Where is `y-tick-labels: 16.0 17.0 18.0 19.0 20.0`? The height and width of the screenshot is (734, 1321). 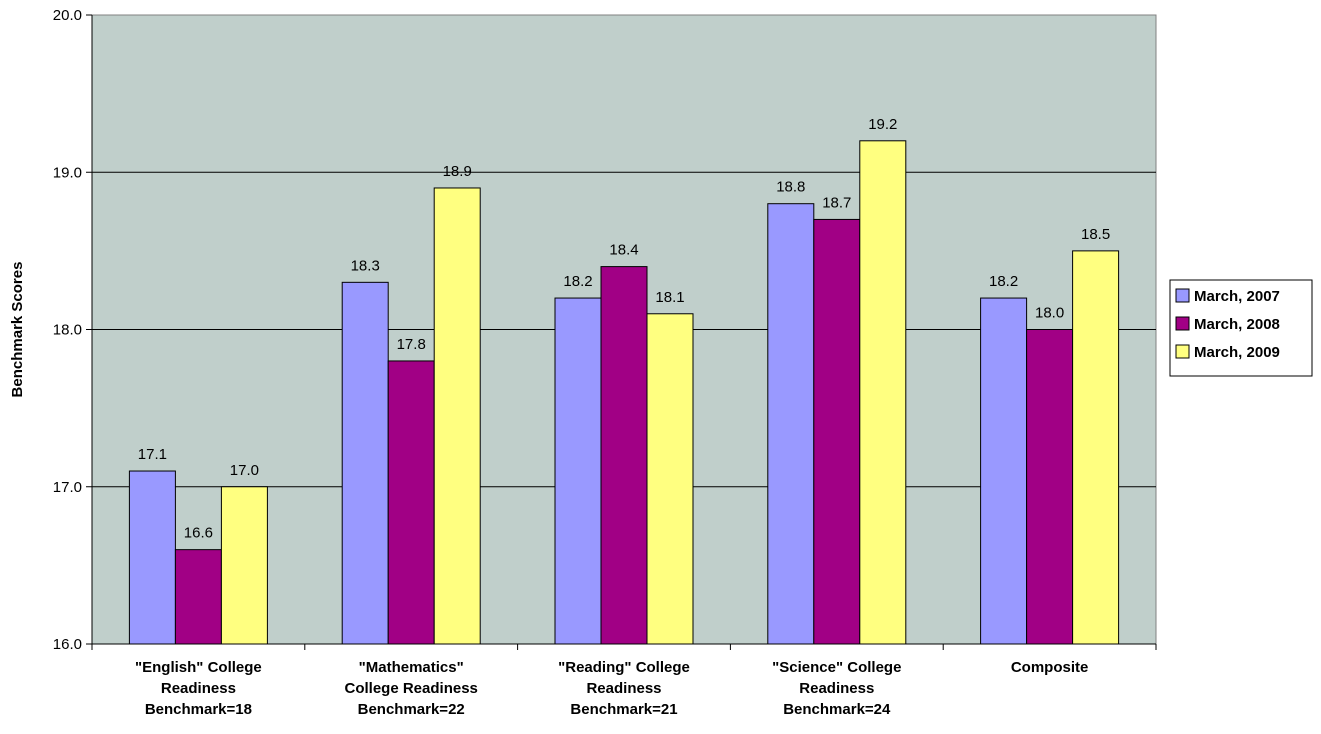
y-tick-labels: 16.0 17.0 18.0 19.0 20.0 is located at coordinates (67, 330).